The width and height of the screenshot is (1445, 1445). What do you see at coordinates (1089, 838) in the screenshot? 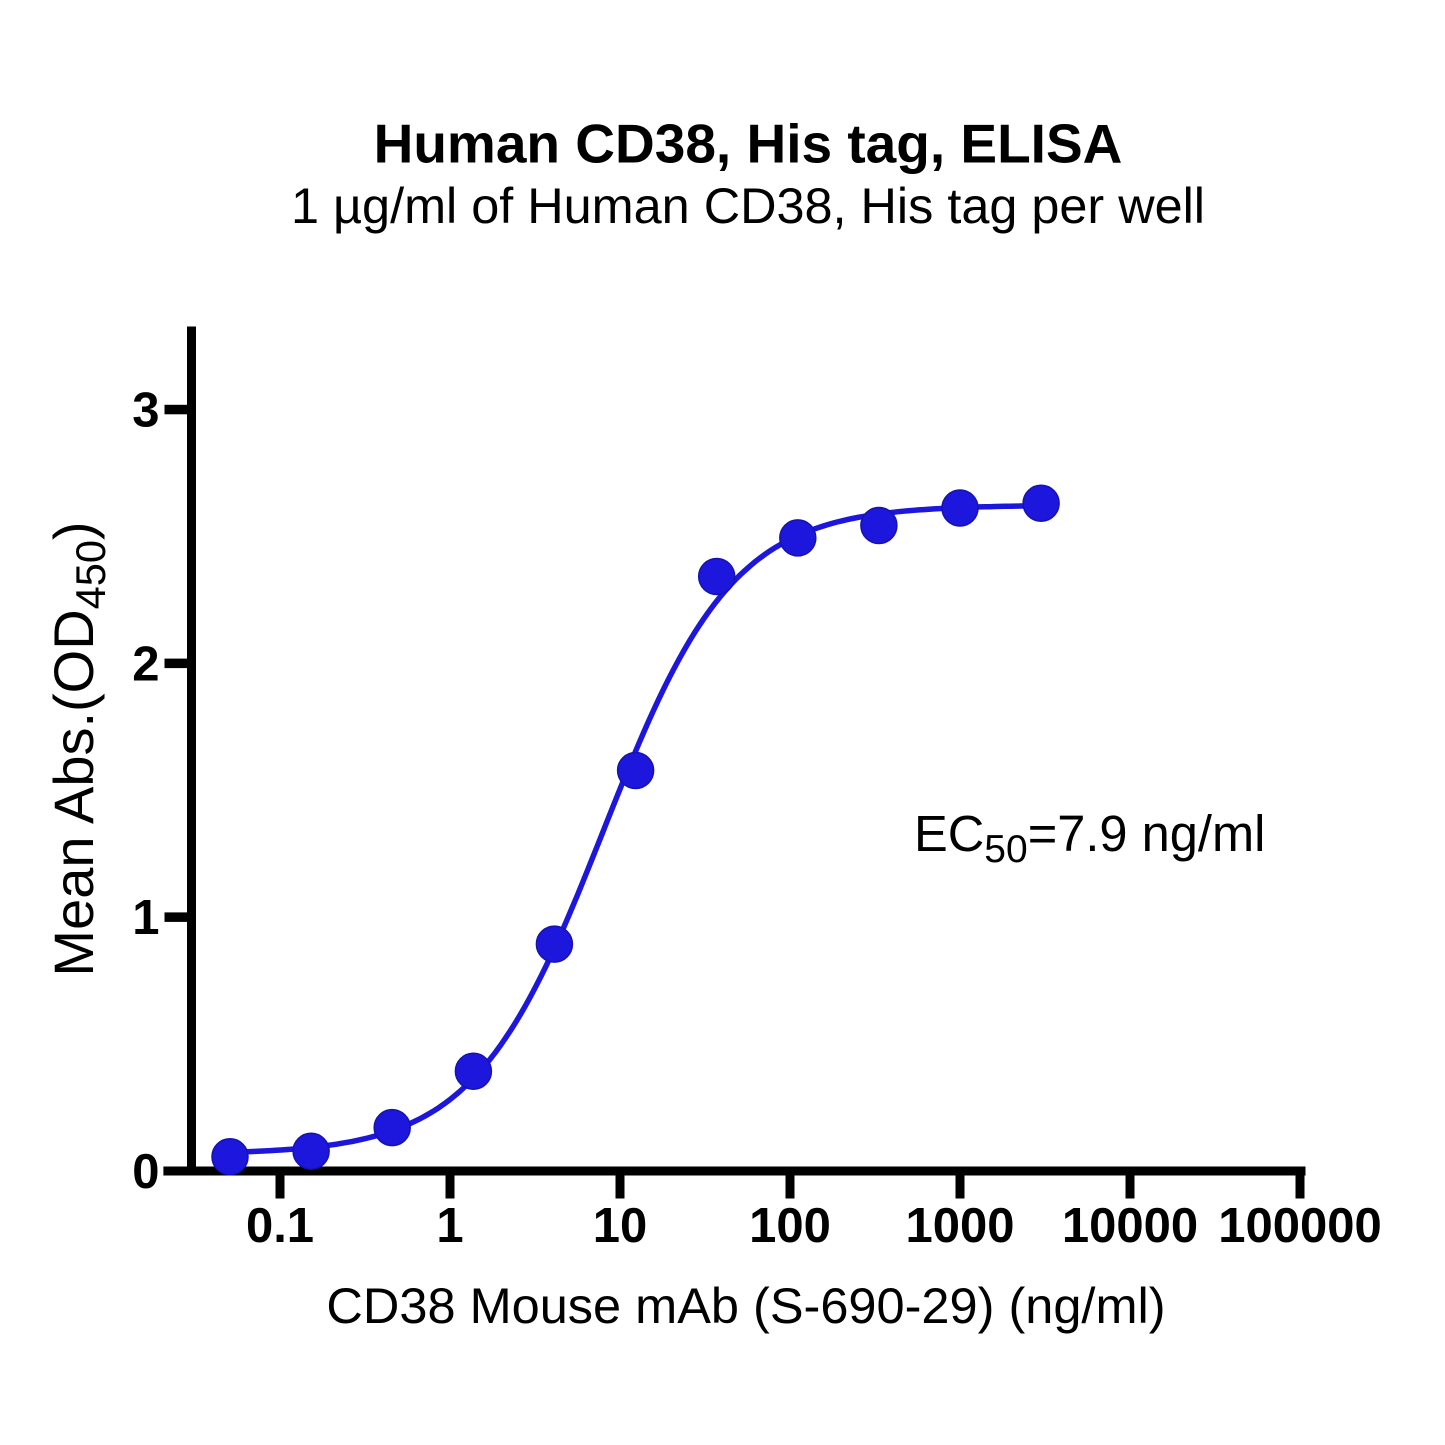
I see `svg-text: EC50=7.9 ng/ml` at bounding box center [1089, 838].